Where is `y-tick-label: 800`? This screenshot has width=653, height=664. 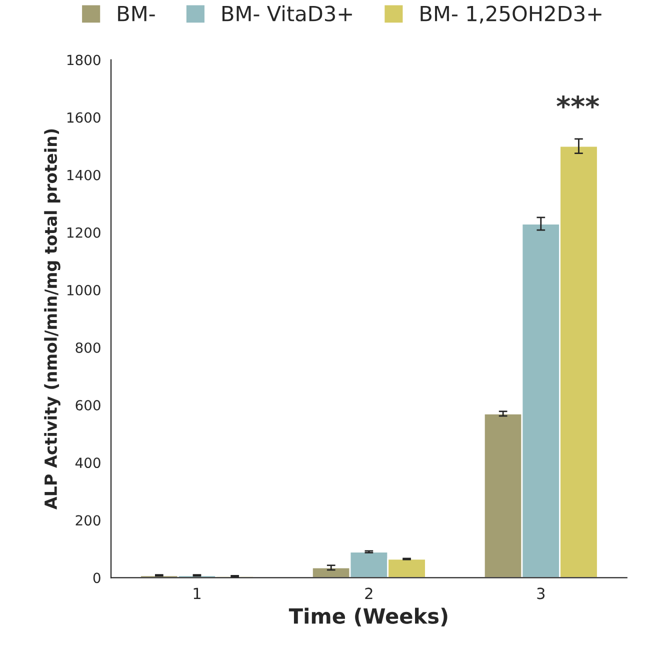
y-tick-label: 800 is located at coordinates (88, 347).